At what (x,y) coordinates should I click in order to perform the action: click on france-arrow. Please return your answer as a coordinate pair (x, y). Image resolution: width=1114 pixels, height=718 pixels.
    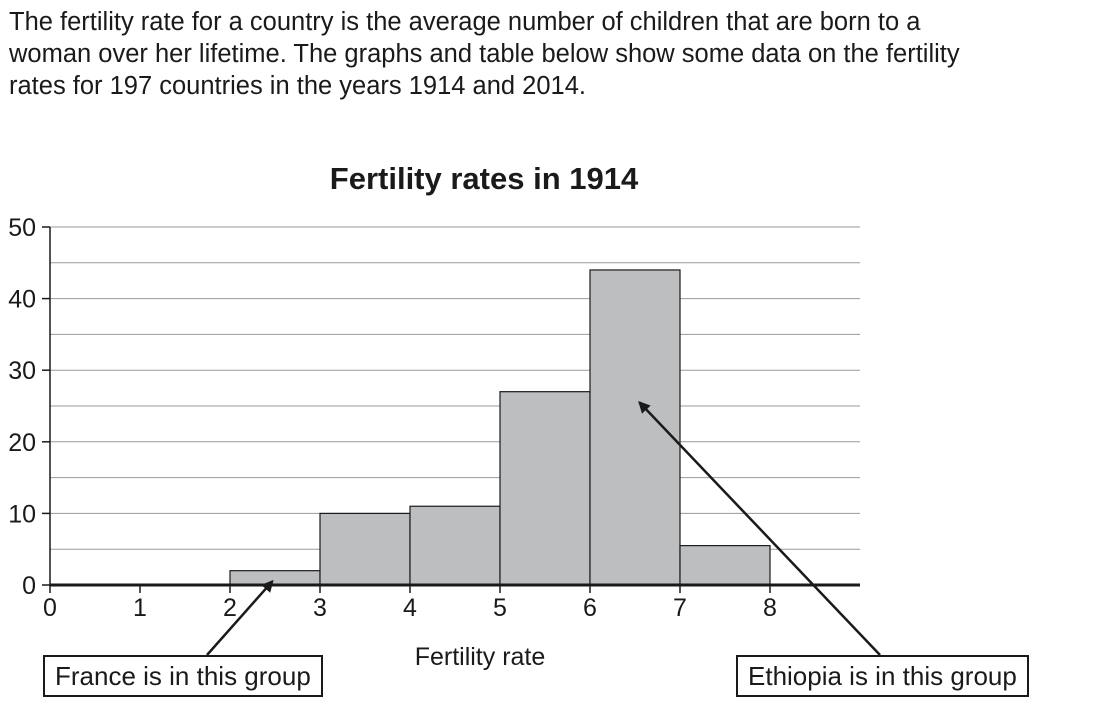
    Looking at the image, I should click on (240, 617).